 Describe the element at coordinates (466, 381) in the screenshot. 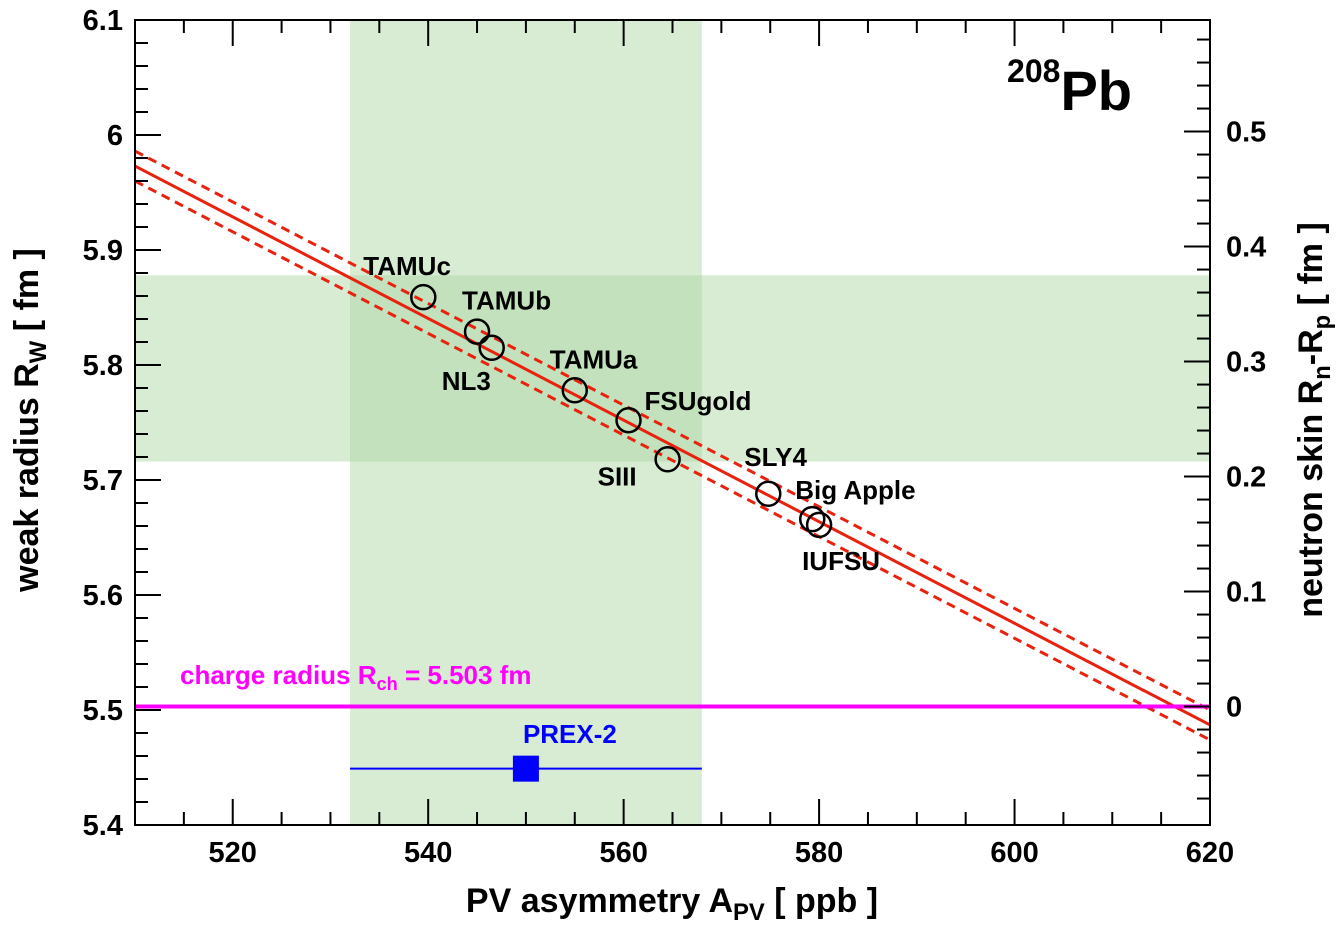

I see `model-label: NL3` at that location.